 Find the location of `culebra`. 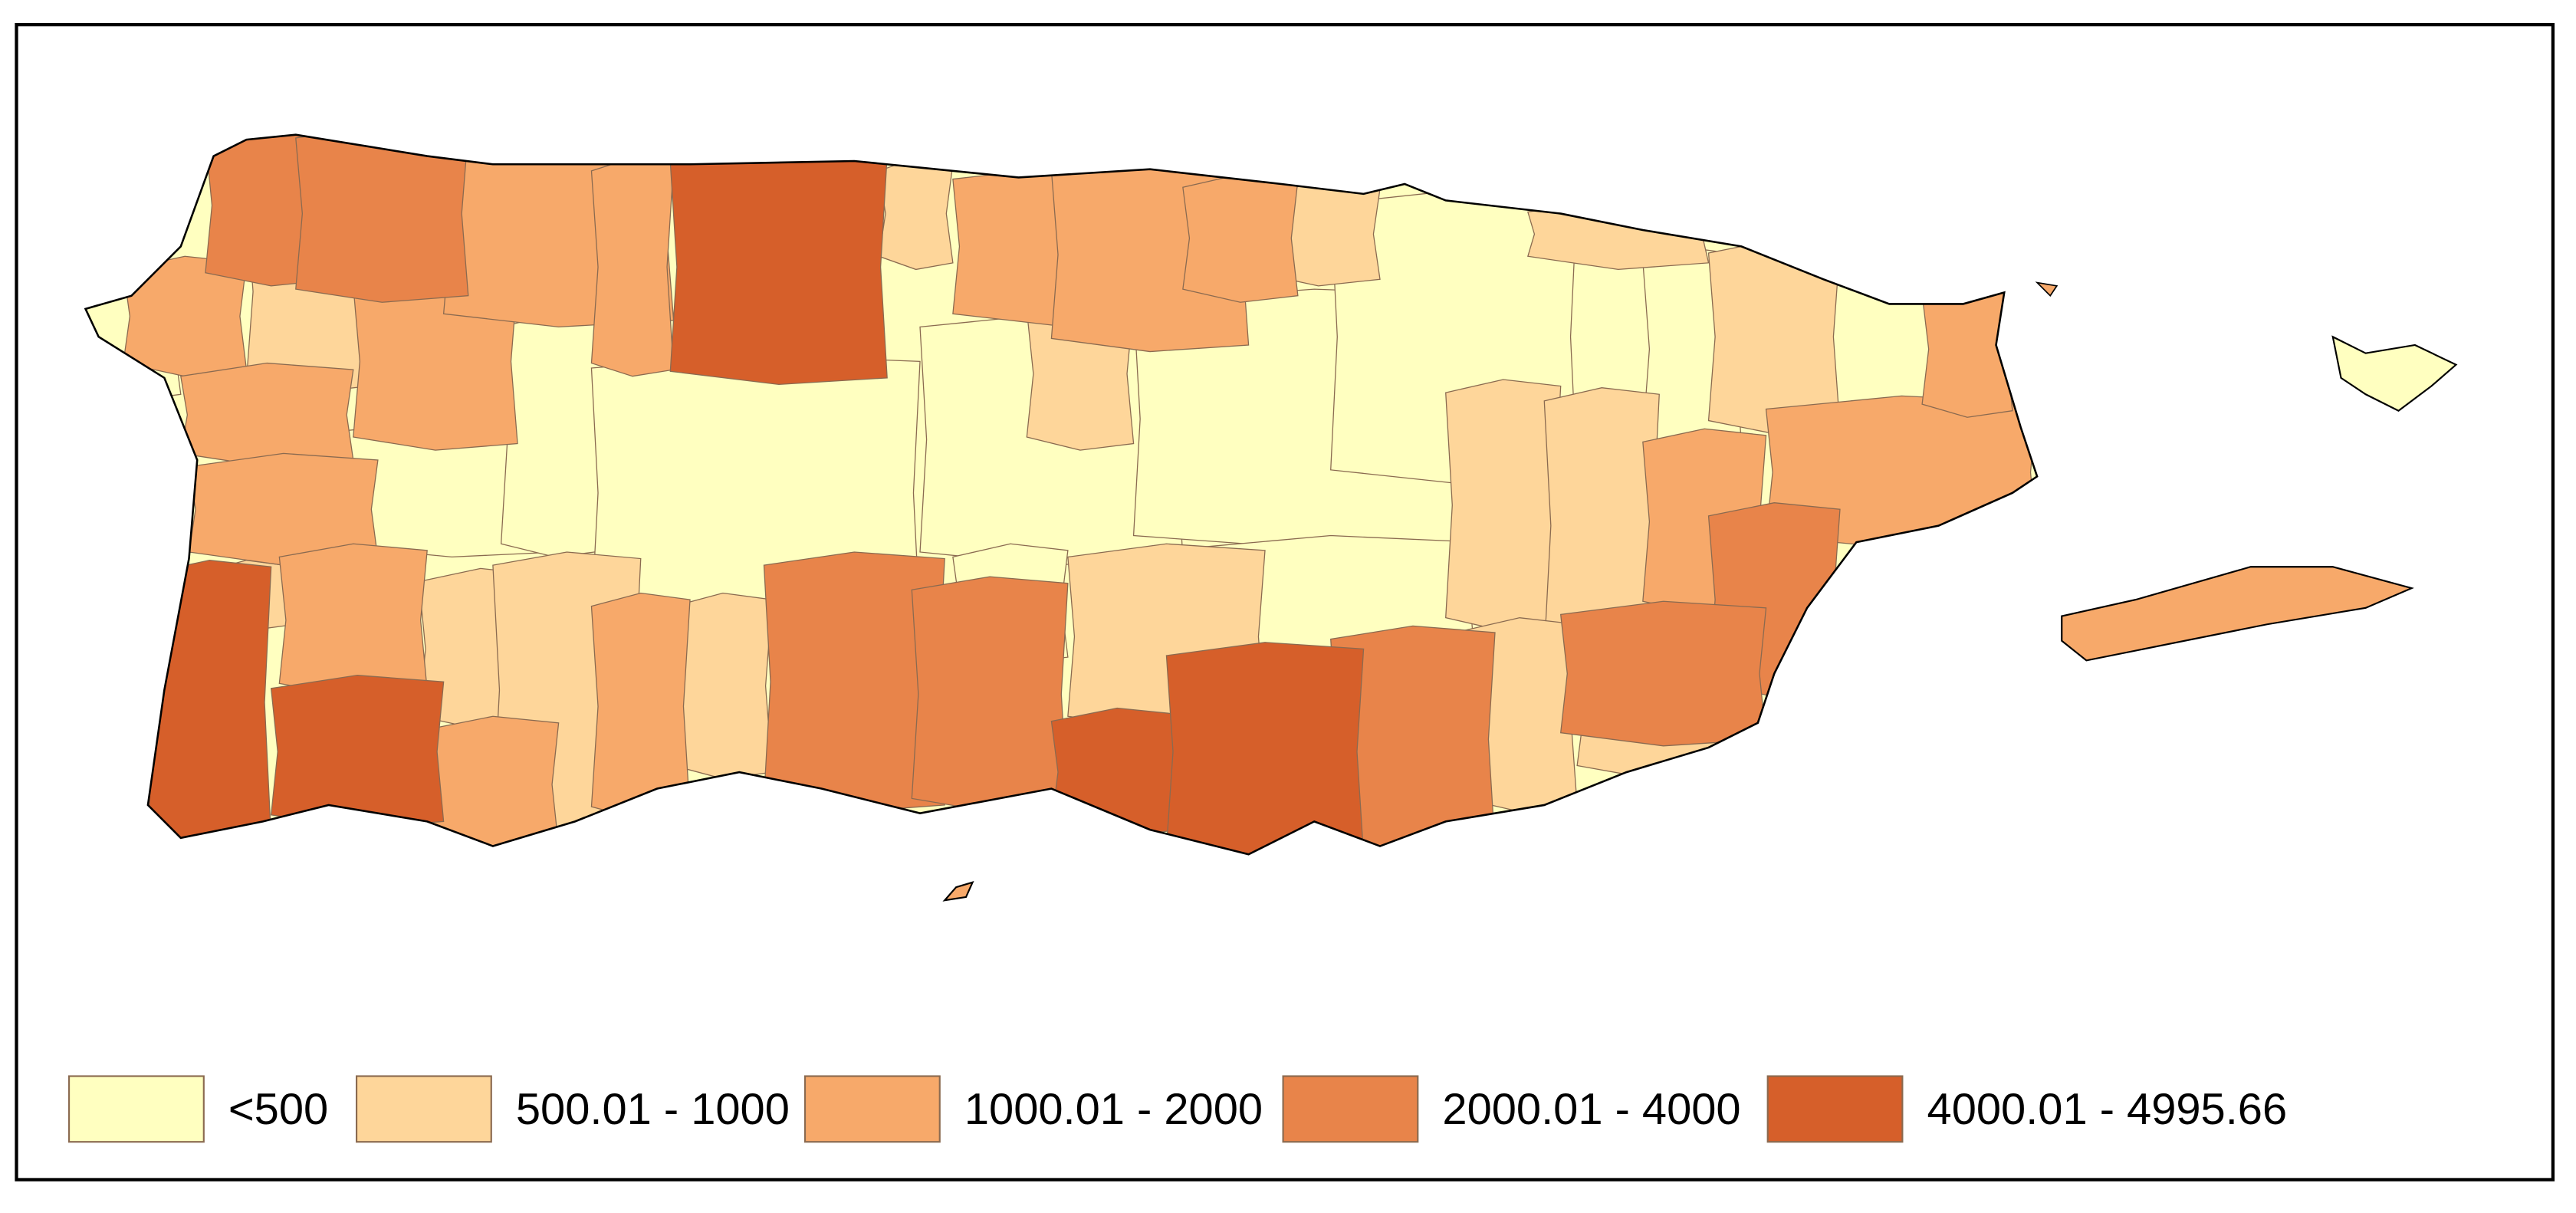

culebra is located at coordinates (2395, 373).